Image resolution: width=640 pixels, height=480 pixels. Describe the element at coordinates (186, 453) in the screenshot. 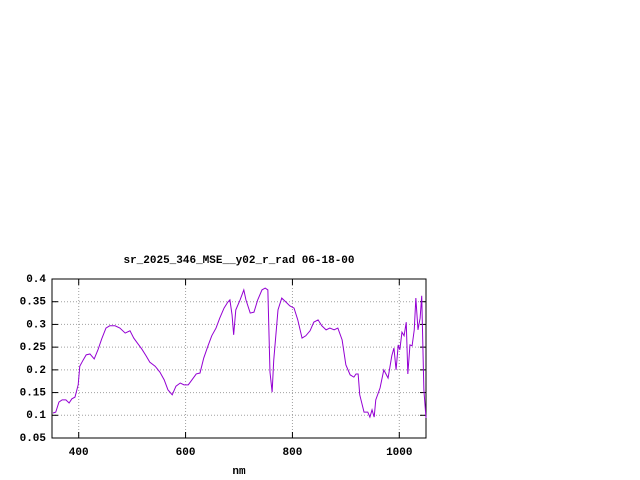

I see `x-tick-label: 600` at that location.